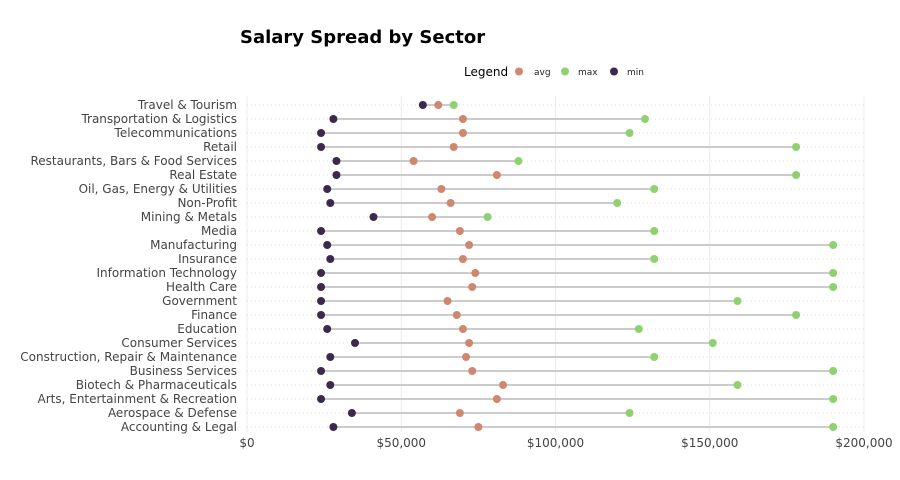  I want to click on legend-marker-avg, so click(519, 71).